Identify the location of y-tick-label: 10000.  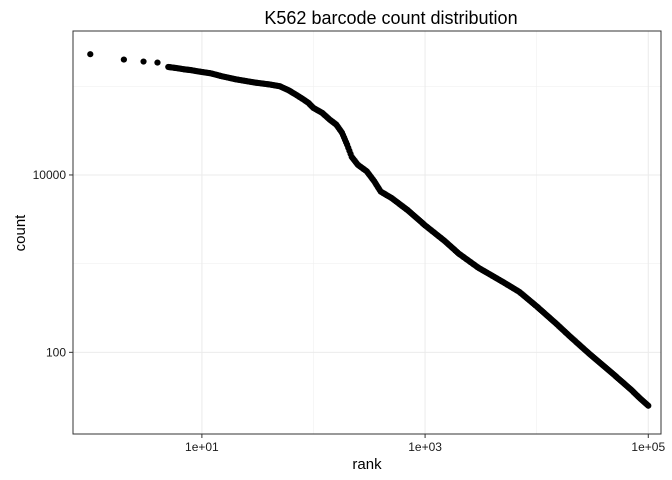
(50, 175).